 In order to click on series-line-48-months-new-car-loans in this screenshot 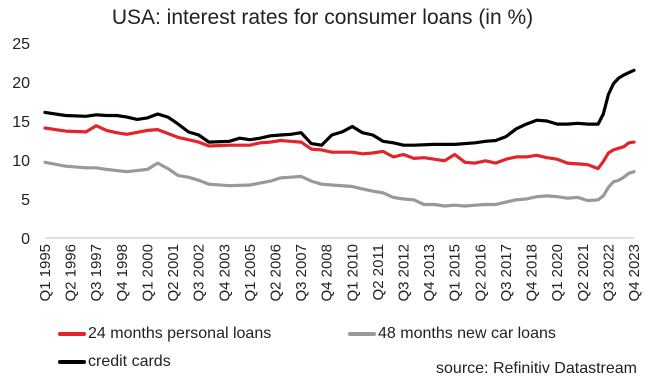, I will do `click(339, 184)`.